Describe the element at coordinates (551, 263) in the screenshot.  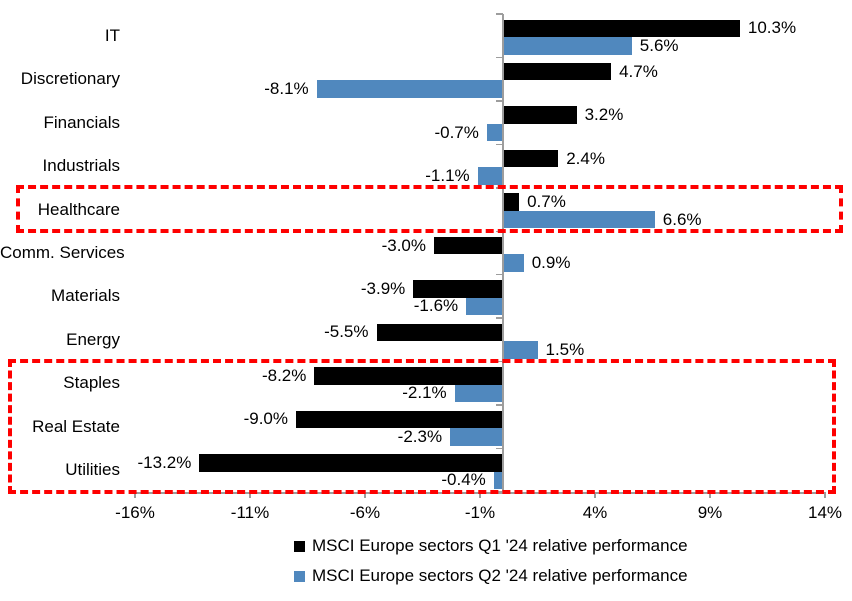
I see `bar-value-label: 0.9%` at that location.